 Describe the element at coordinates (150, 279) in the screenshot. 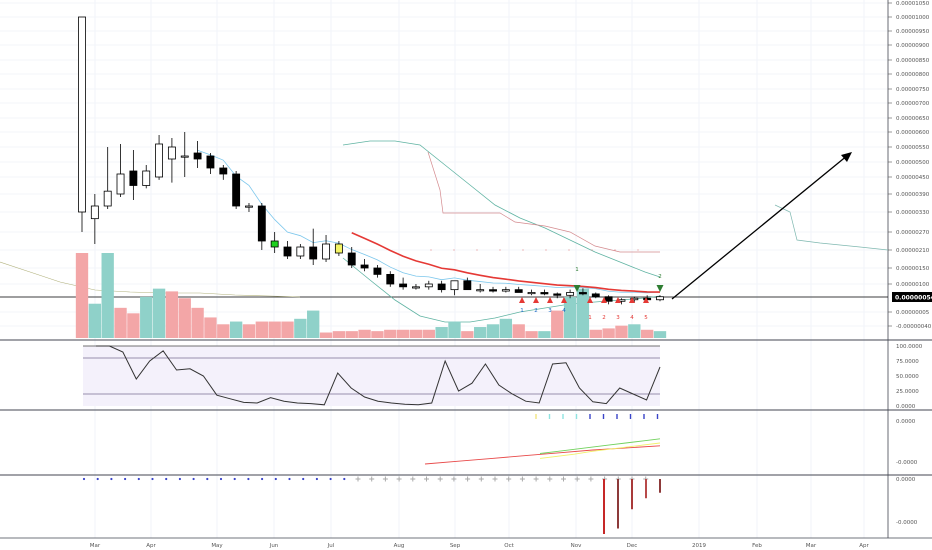

I see `gray-ma-line` at that location.